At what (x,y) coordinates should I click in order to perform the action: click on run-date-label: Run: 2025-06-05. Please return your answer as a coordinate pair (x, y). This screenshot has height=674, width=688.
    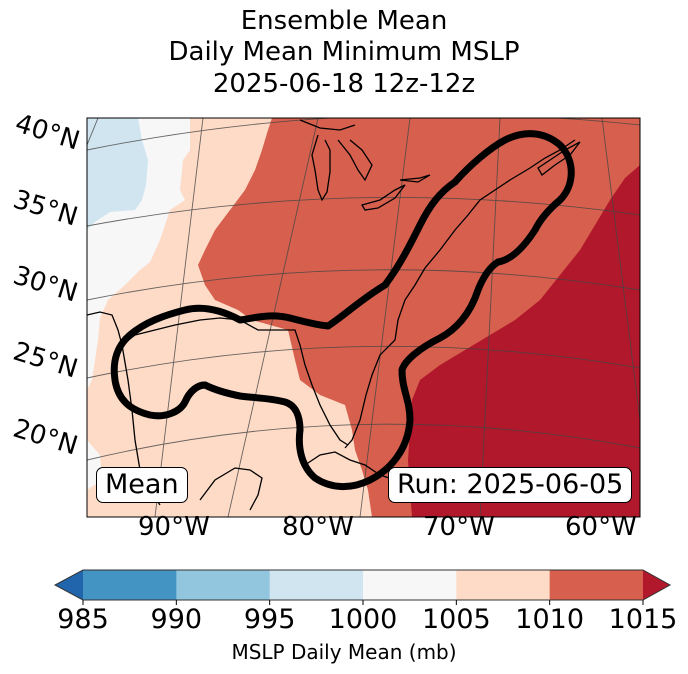
    Looking at the image, I should click on (510, 485).